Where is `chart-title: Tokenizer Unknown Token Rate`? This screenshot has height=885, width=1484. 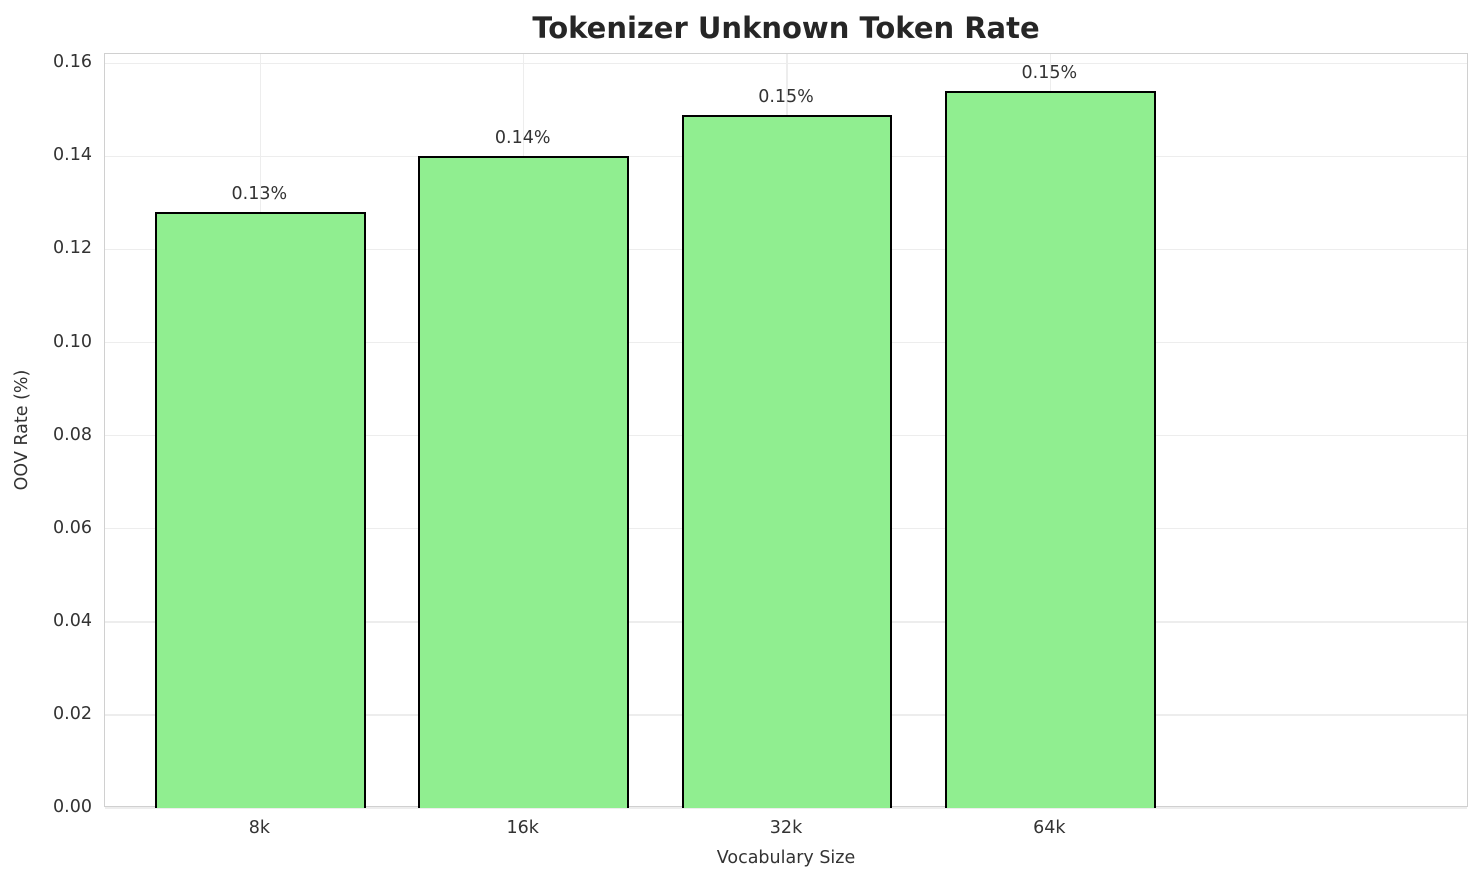 chart-title: Tokenizer Unknown Token Rate is located at coordinates (786, 28).